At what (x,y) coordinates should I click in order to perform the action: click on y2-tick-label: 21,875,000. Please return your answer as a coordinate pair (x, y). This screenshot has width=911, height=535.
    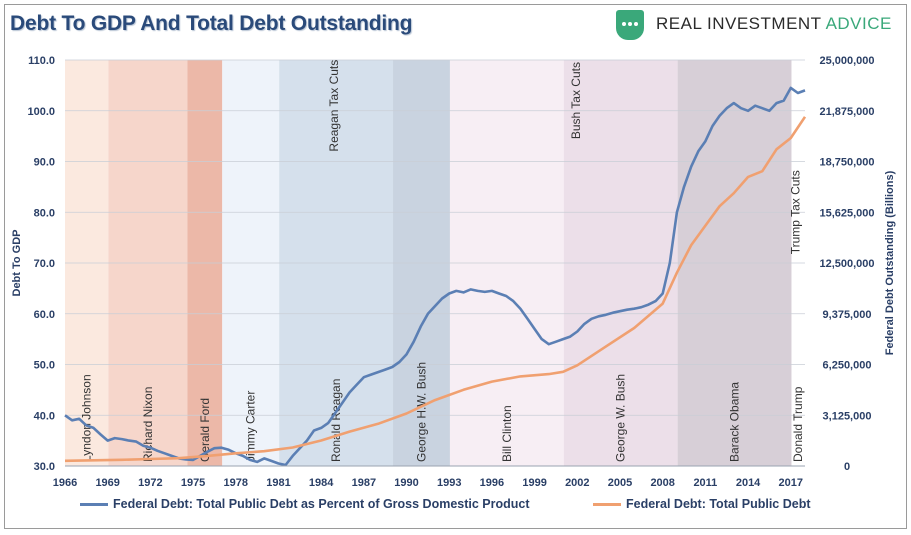
    Looking at the image, I should click on (846, 112).